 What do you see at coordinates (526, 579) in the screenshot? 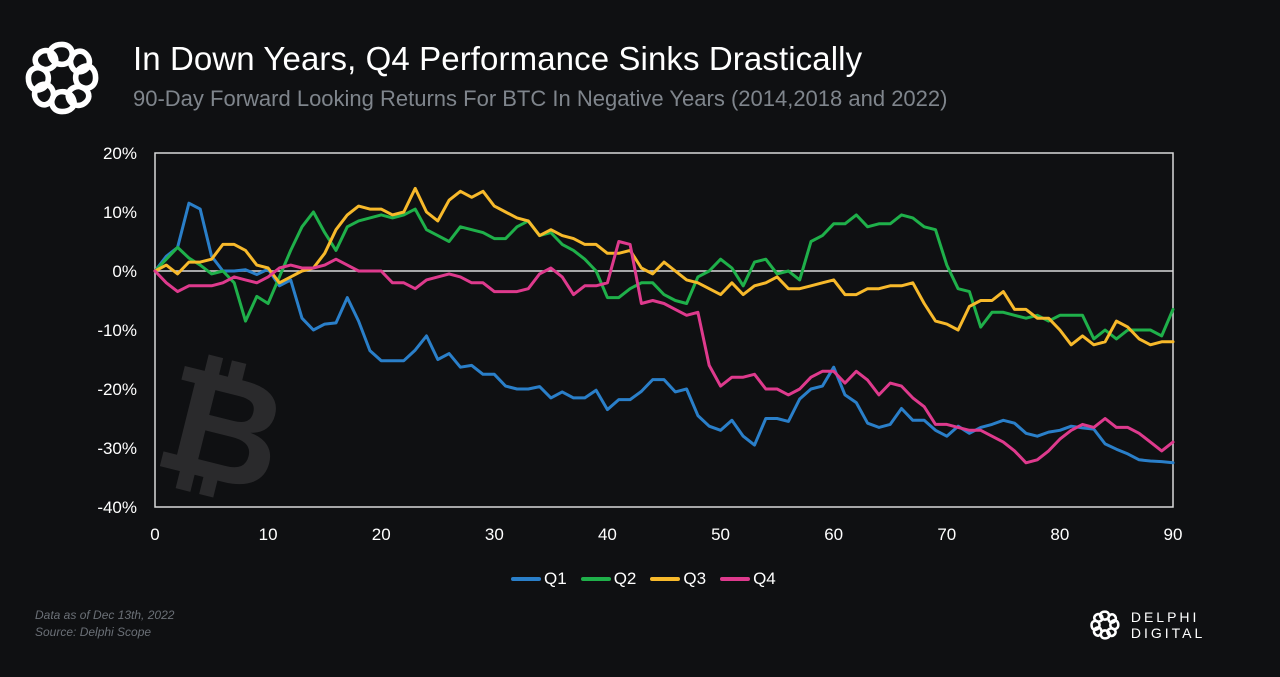
I see `legend-swatch-q1` at bounding box center [526, 579].